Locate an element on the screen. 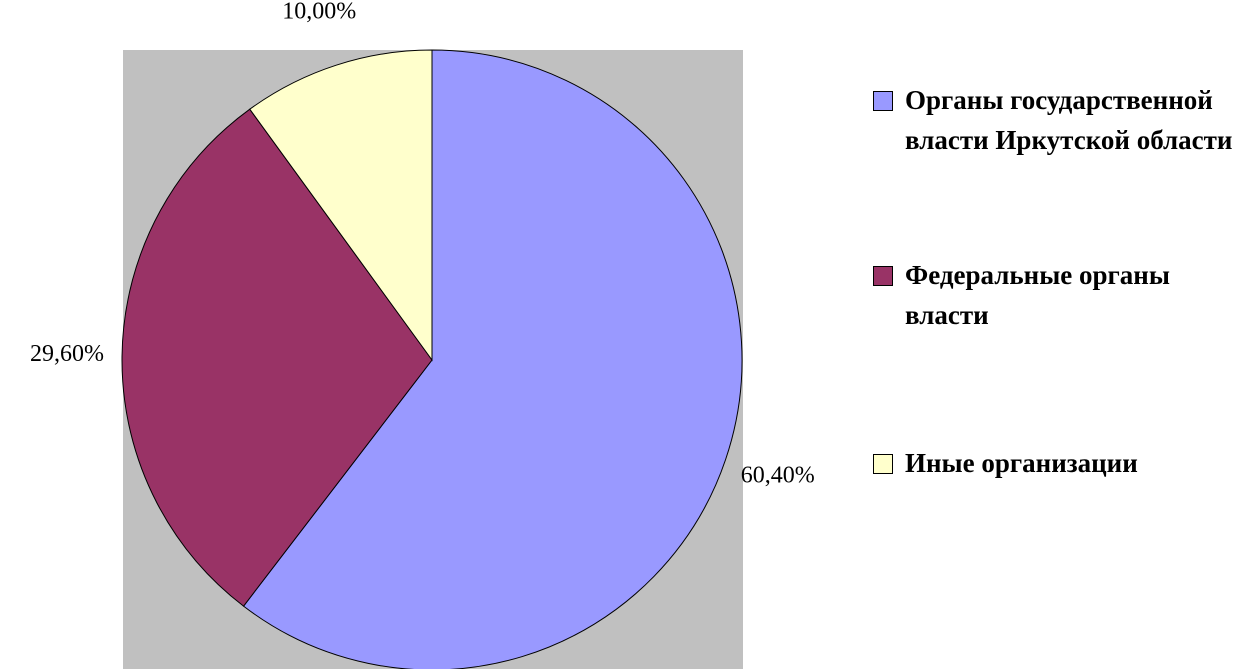 The width and height of the screenshot is (1249, 669). pie-slice is located at coordinates (341, 205).